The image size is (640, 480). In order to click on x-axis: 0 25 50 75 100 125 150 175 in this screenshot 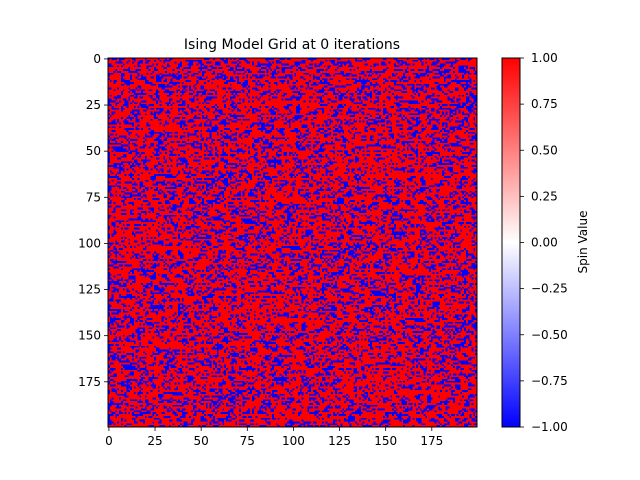, I will do `click(274, 437)`.